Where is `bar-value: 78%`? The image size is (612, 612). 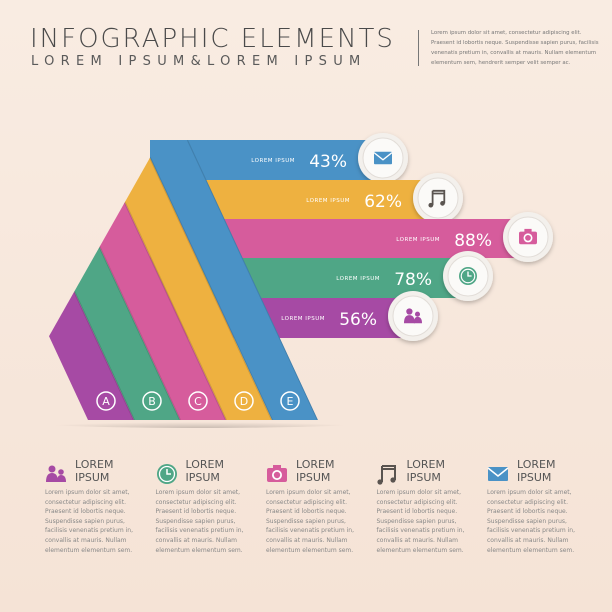 bar-value: 78% is located at coordinates (413, 280).